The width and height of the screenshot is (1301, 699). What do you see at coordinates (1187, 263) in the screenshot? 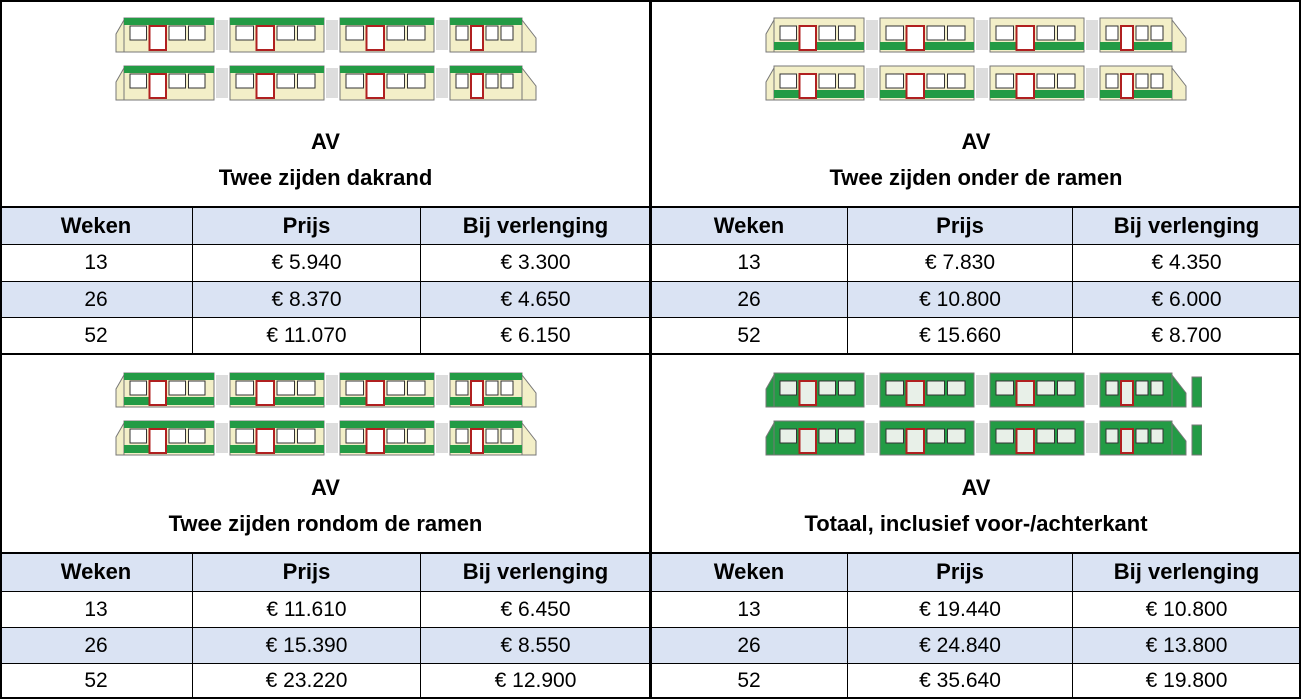
I see `table-cell: € 4.350` at bounding box center [1187, 263].